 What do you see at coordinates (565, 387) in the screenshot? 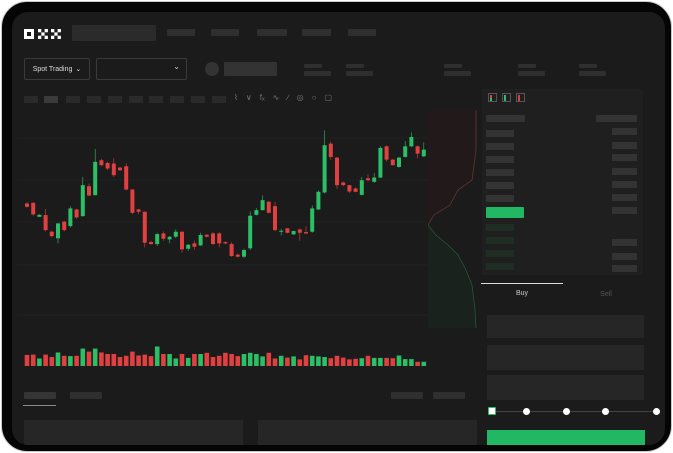
I see `total-input` at bounding box center [565, 387].